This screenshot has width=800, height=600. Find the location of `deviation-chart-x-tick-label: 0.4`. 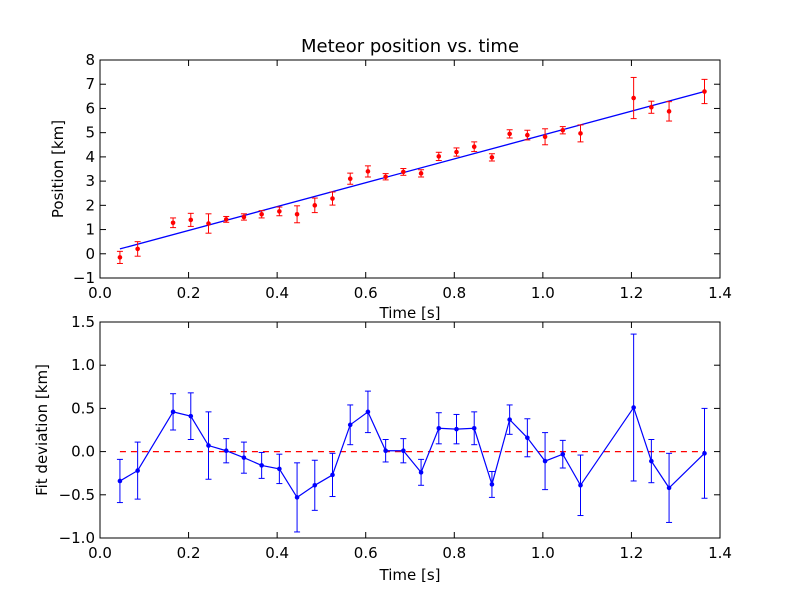

deviation-chart-x-tick-label: 0.4 is located at coordinates (277, 553).